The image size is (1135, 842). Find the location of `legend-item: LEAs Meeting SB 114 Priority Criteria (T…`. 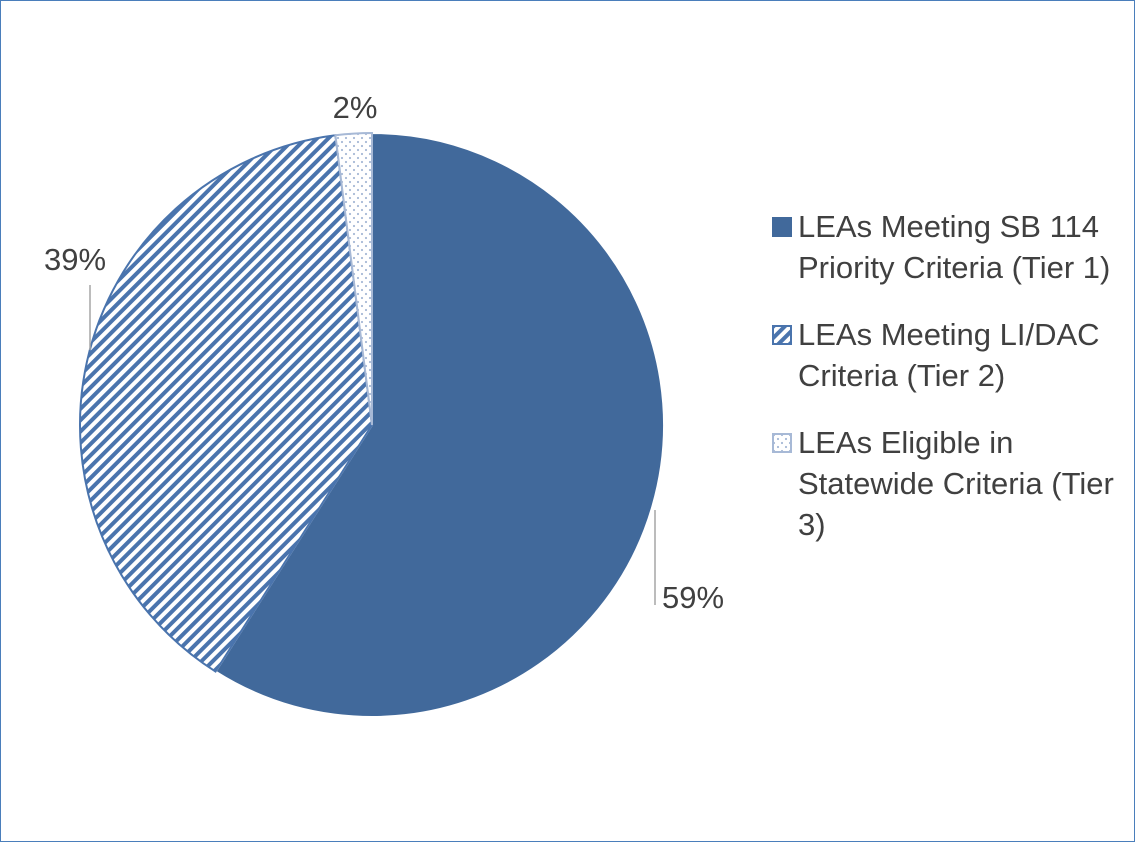

legend-item: LEAs Meeting SB 114 Priority Criteria (T… is located at coordinates (944, 247).